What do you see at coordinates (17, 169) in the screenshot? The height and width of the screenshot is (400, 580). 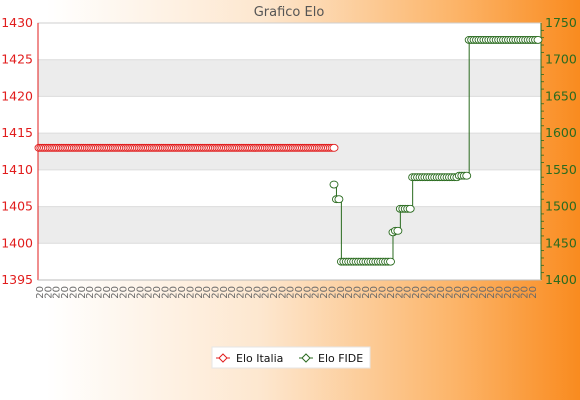 I see `left-tick-label: 1410` at bounding box center [17, 169].